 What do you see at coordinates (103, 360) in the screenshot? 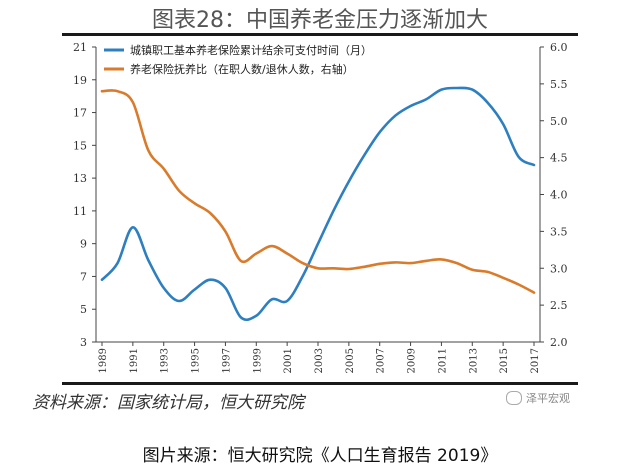
I see `x-tick-label: 1989` at bounding box center [103, 360].